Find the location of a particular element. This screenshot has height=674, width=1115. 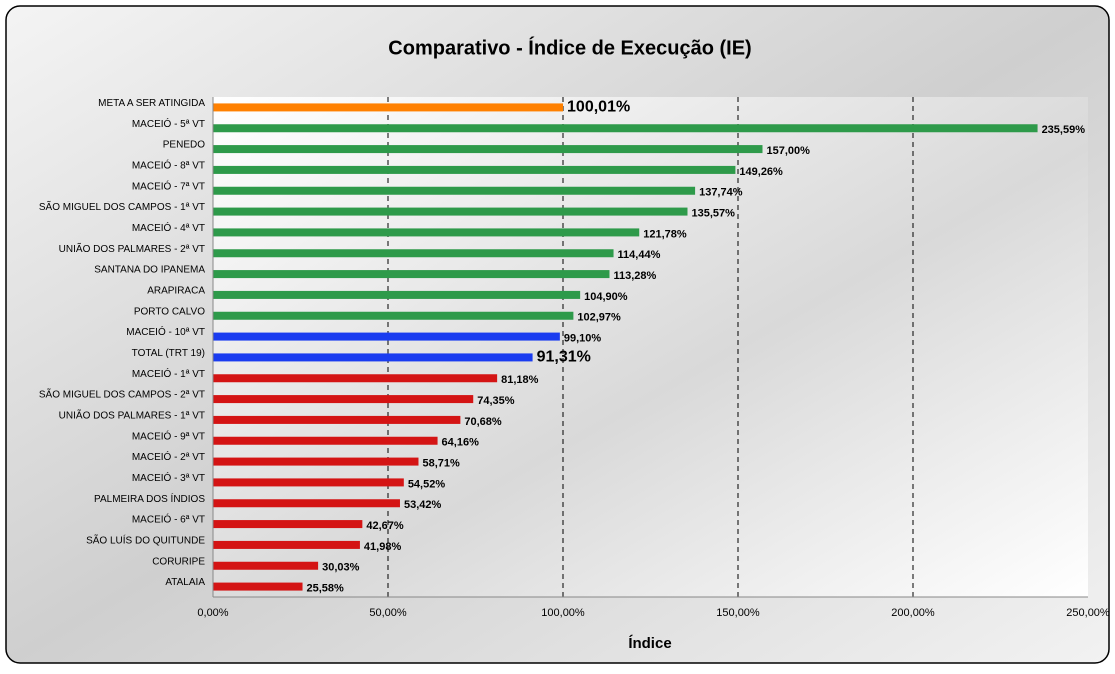

y-tick-label: UNIÃO DOS PALMARES - 2ª VT is located at coordinates (132, 248).